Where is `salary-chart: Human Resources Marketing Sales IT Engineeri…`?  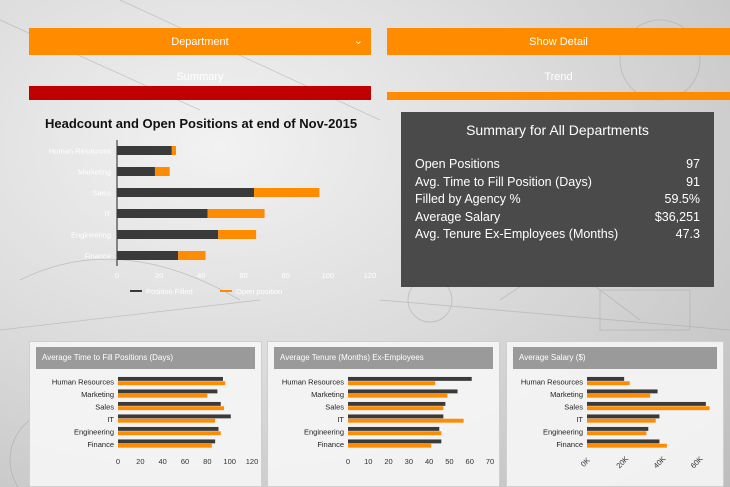
salary-chart: Human Resources Marketing Sales IT Engineeri… is located at coordinates (615, 423).